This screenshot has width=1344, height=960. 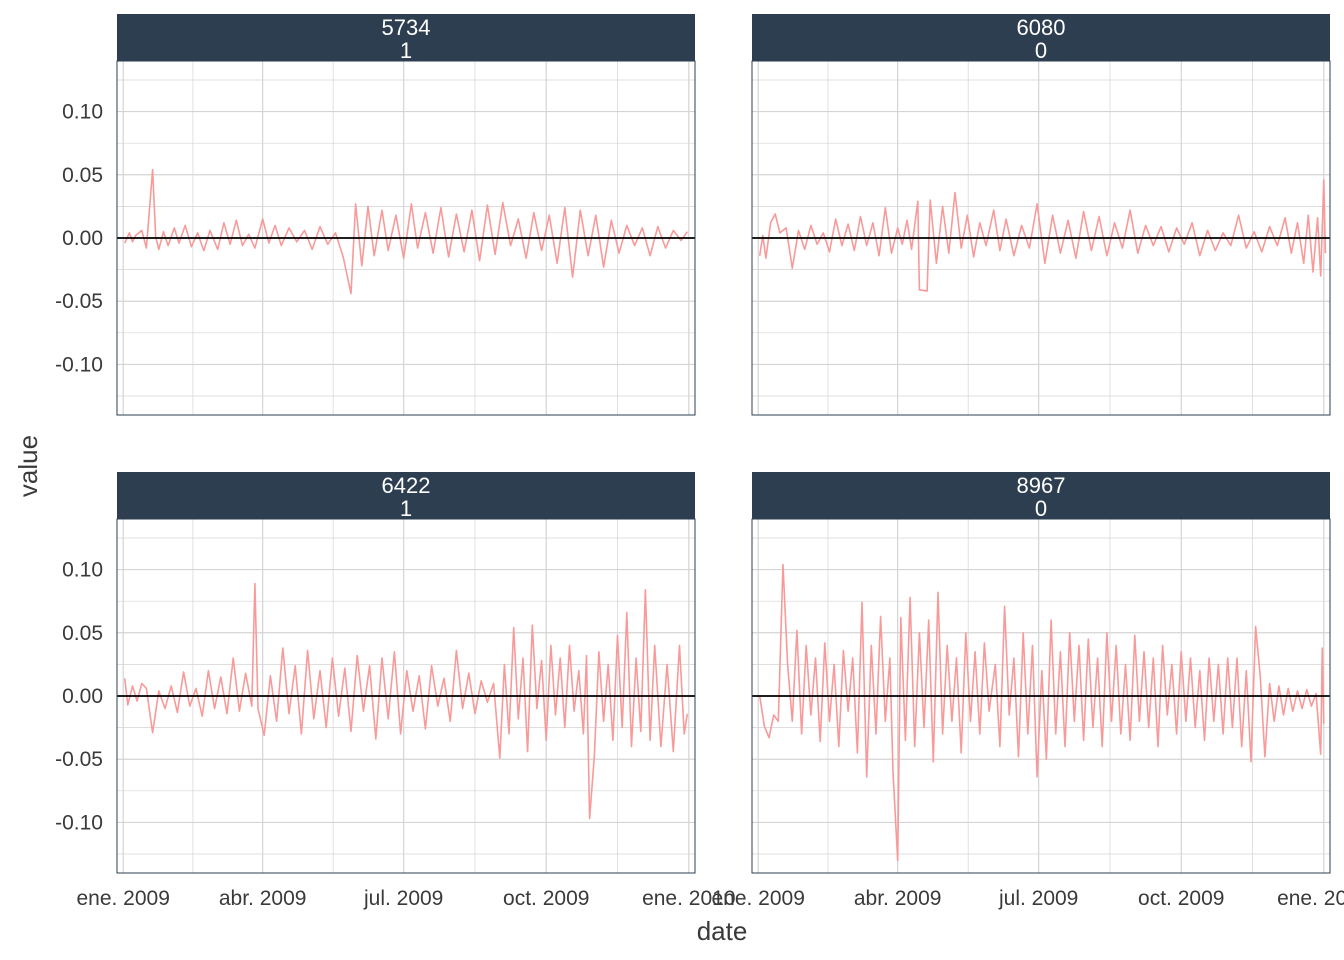 What do you see at coordinates (722, 931) in the screenshot?
I see `x-axis-title: date` at bounding box center [722, 931].